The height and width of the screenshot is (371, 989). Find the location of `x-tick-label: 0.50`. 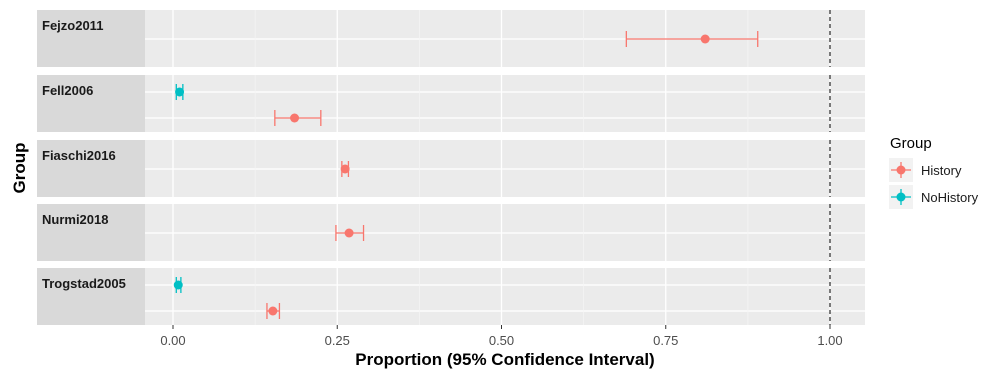

x-tick-label: 0.50 is located at coordinates (501, 340).